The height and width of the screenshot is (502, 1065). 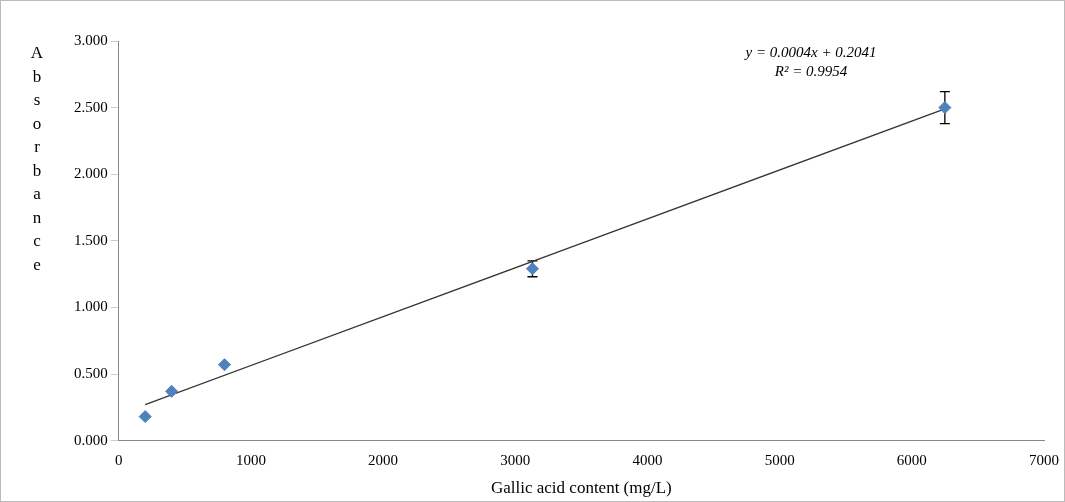 I want to click on x-tick-label: 0, so click(x=119, y=459).